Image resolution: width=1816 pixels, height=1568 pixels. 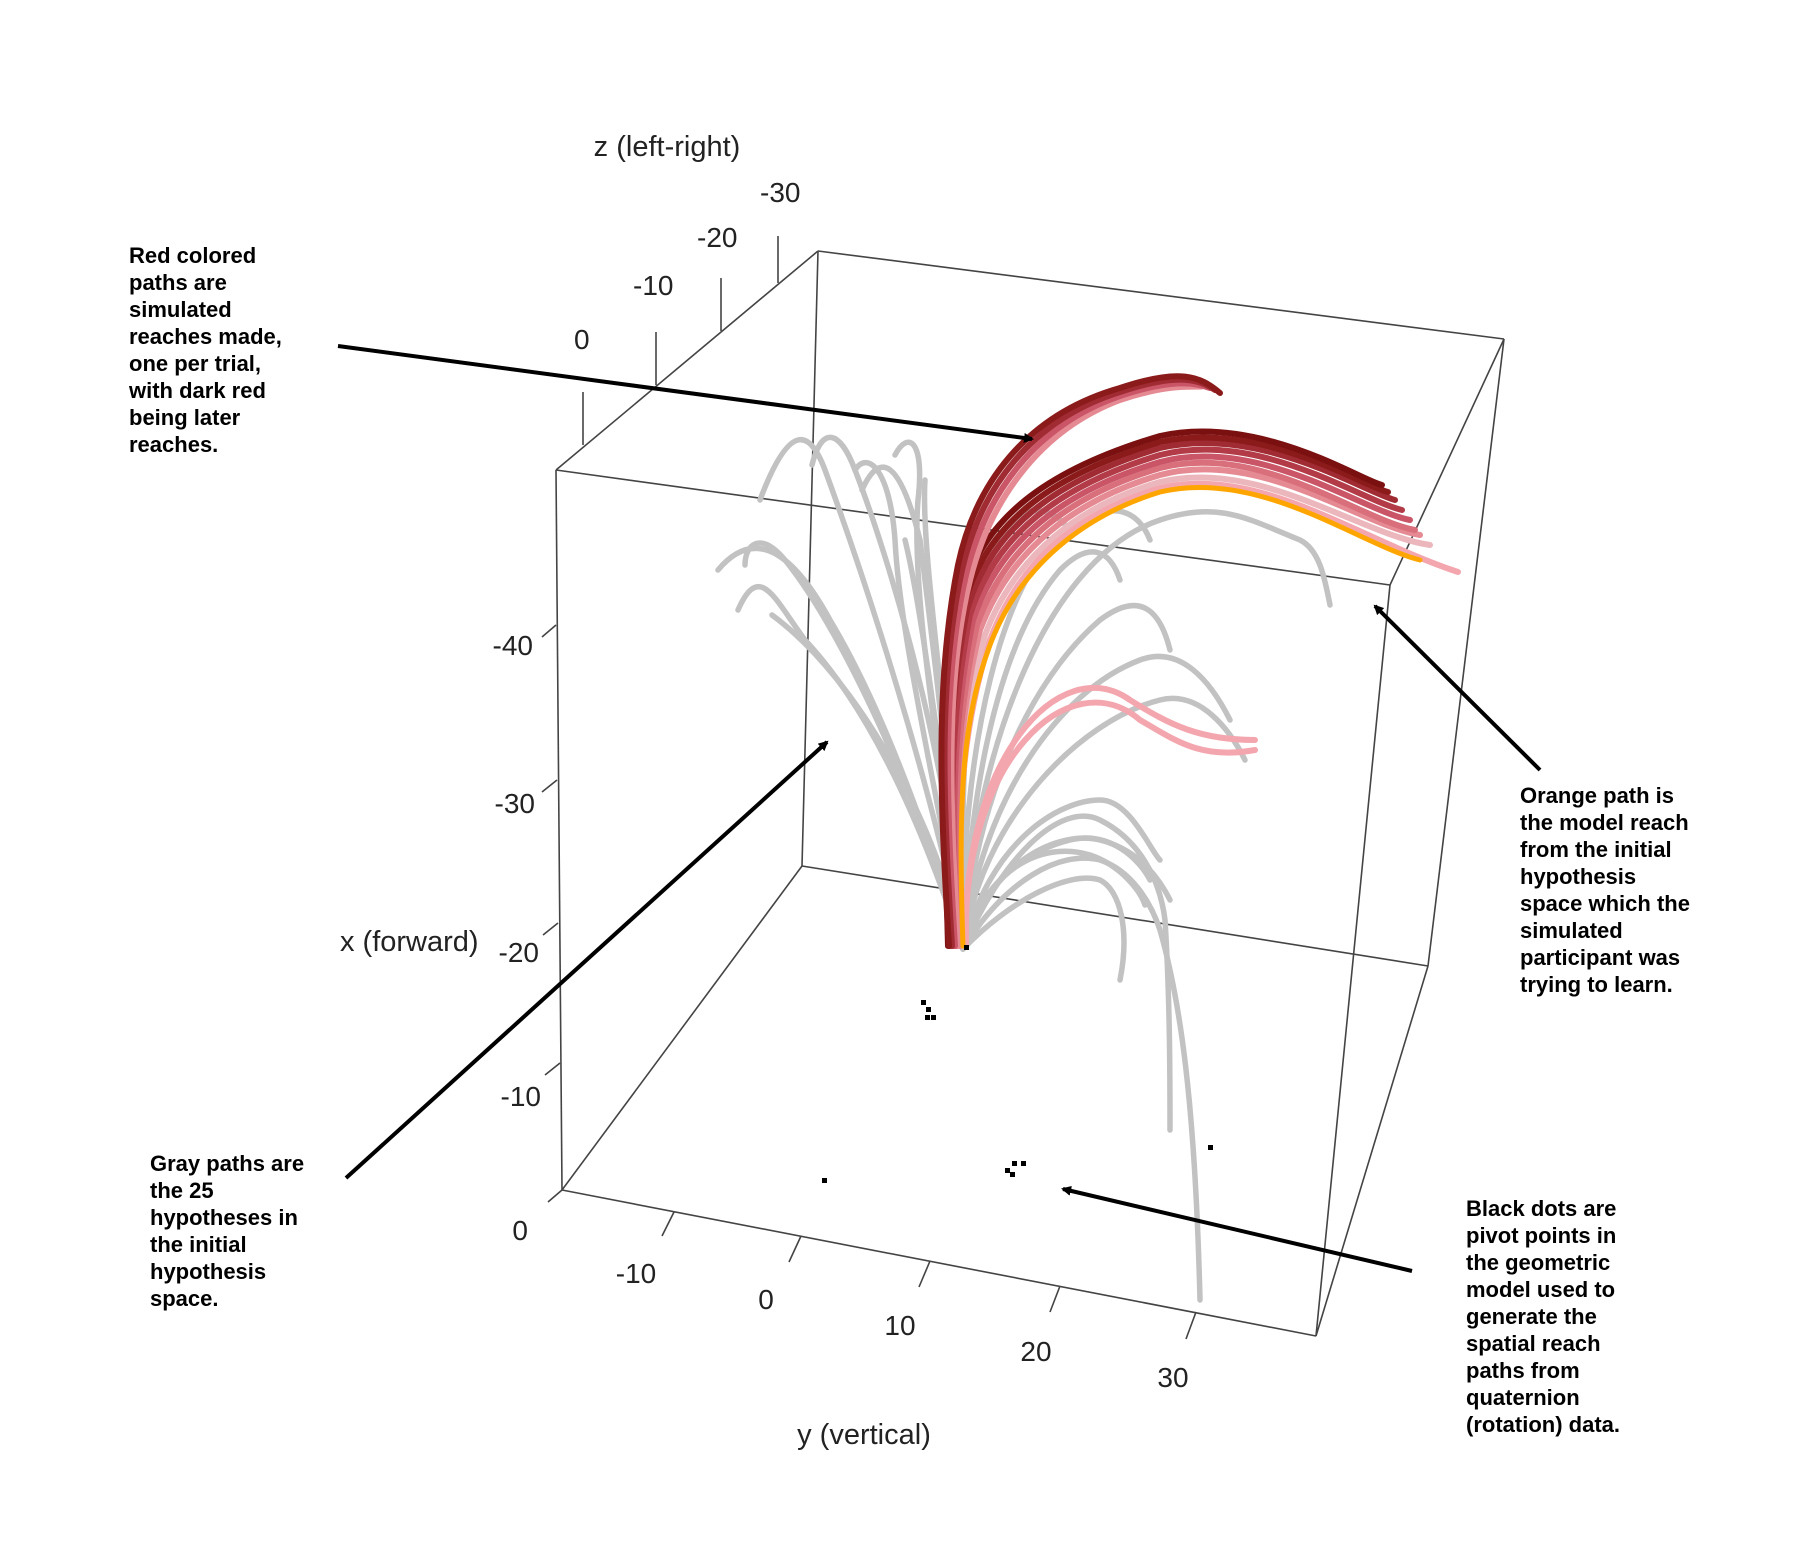 What do you see at coordinates (636, 1273) in the screenshot?
I see `y-tick-label: -10` at bounding box center [636, 1273].